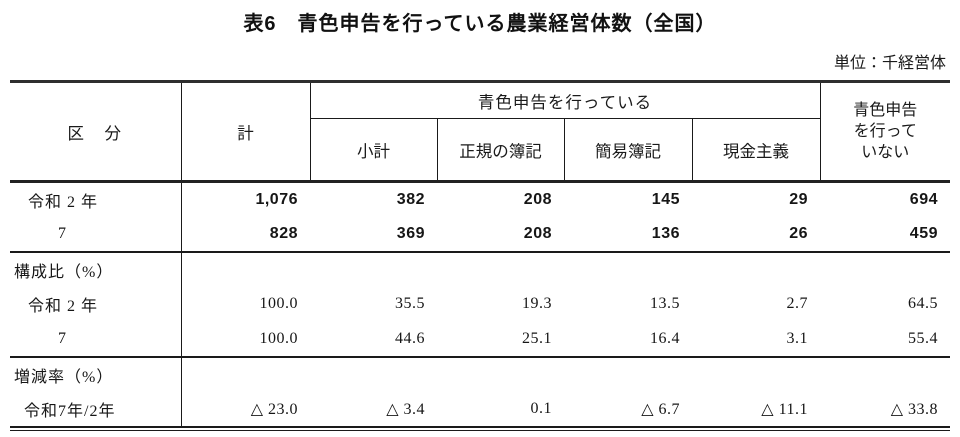 The image size is (960, 437). Describe the element at coordinates (283, 233) in the screenshot. I see `value-cell: 828` at that location.